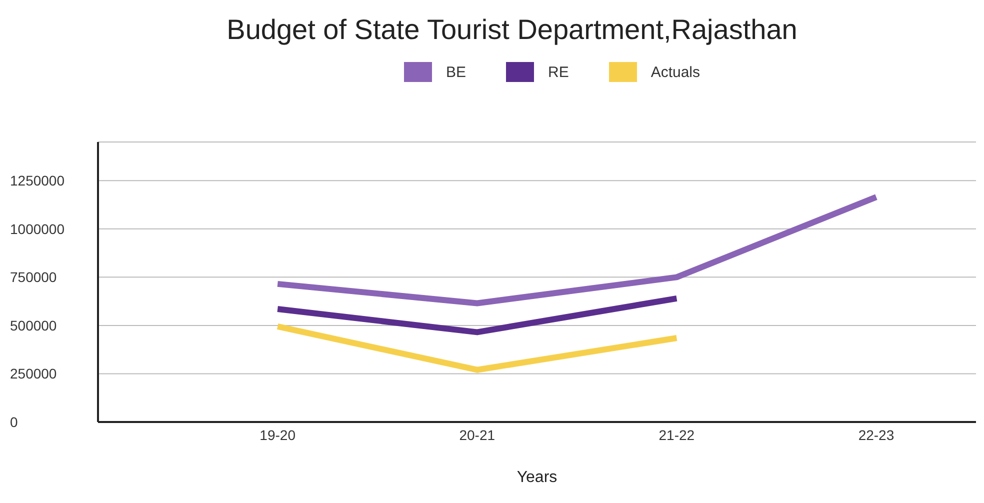 The image size is (984, 503). Describe the element at coordinates (278, 434) in the screenshot. I see `x-tick-label: 19-20` at that location.